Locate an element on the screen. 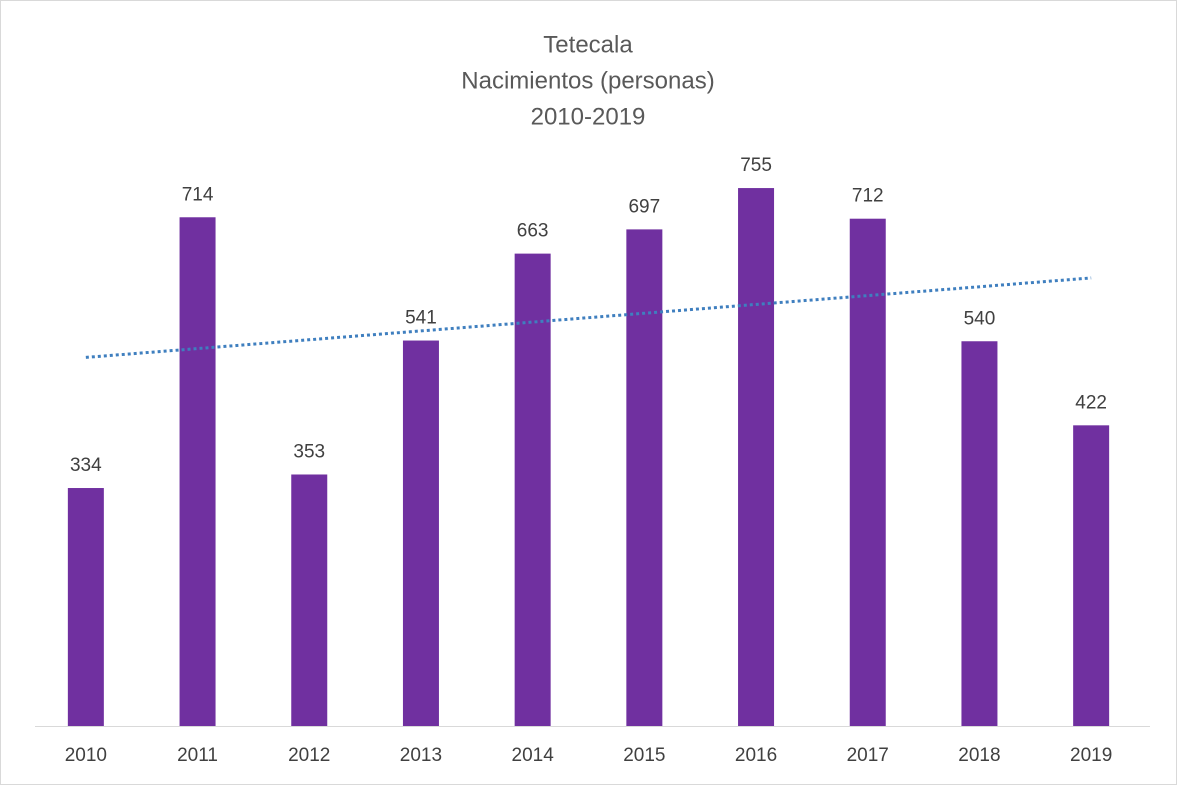 This screenshot has height=785, width=1177. x-tick-label: 2016 is located at coordinates (756, 755).